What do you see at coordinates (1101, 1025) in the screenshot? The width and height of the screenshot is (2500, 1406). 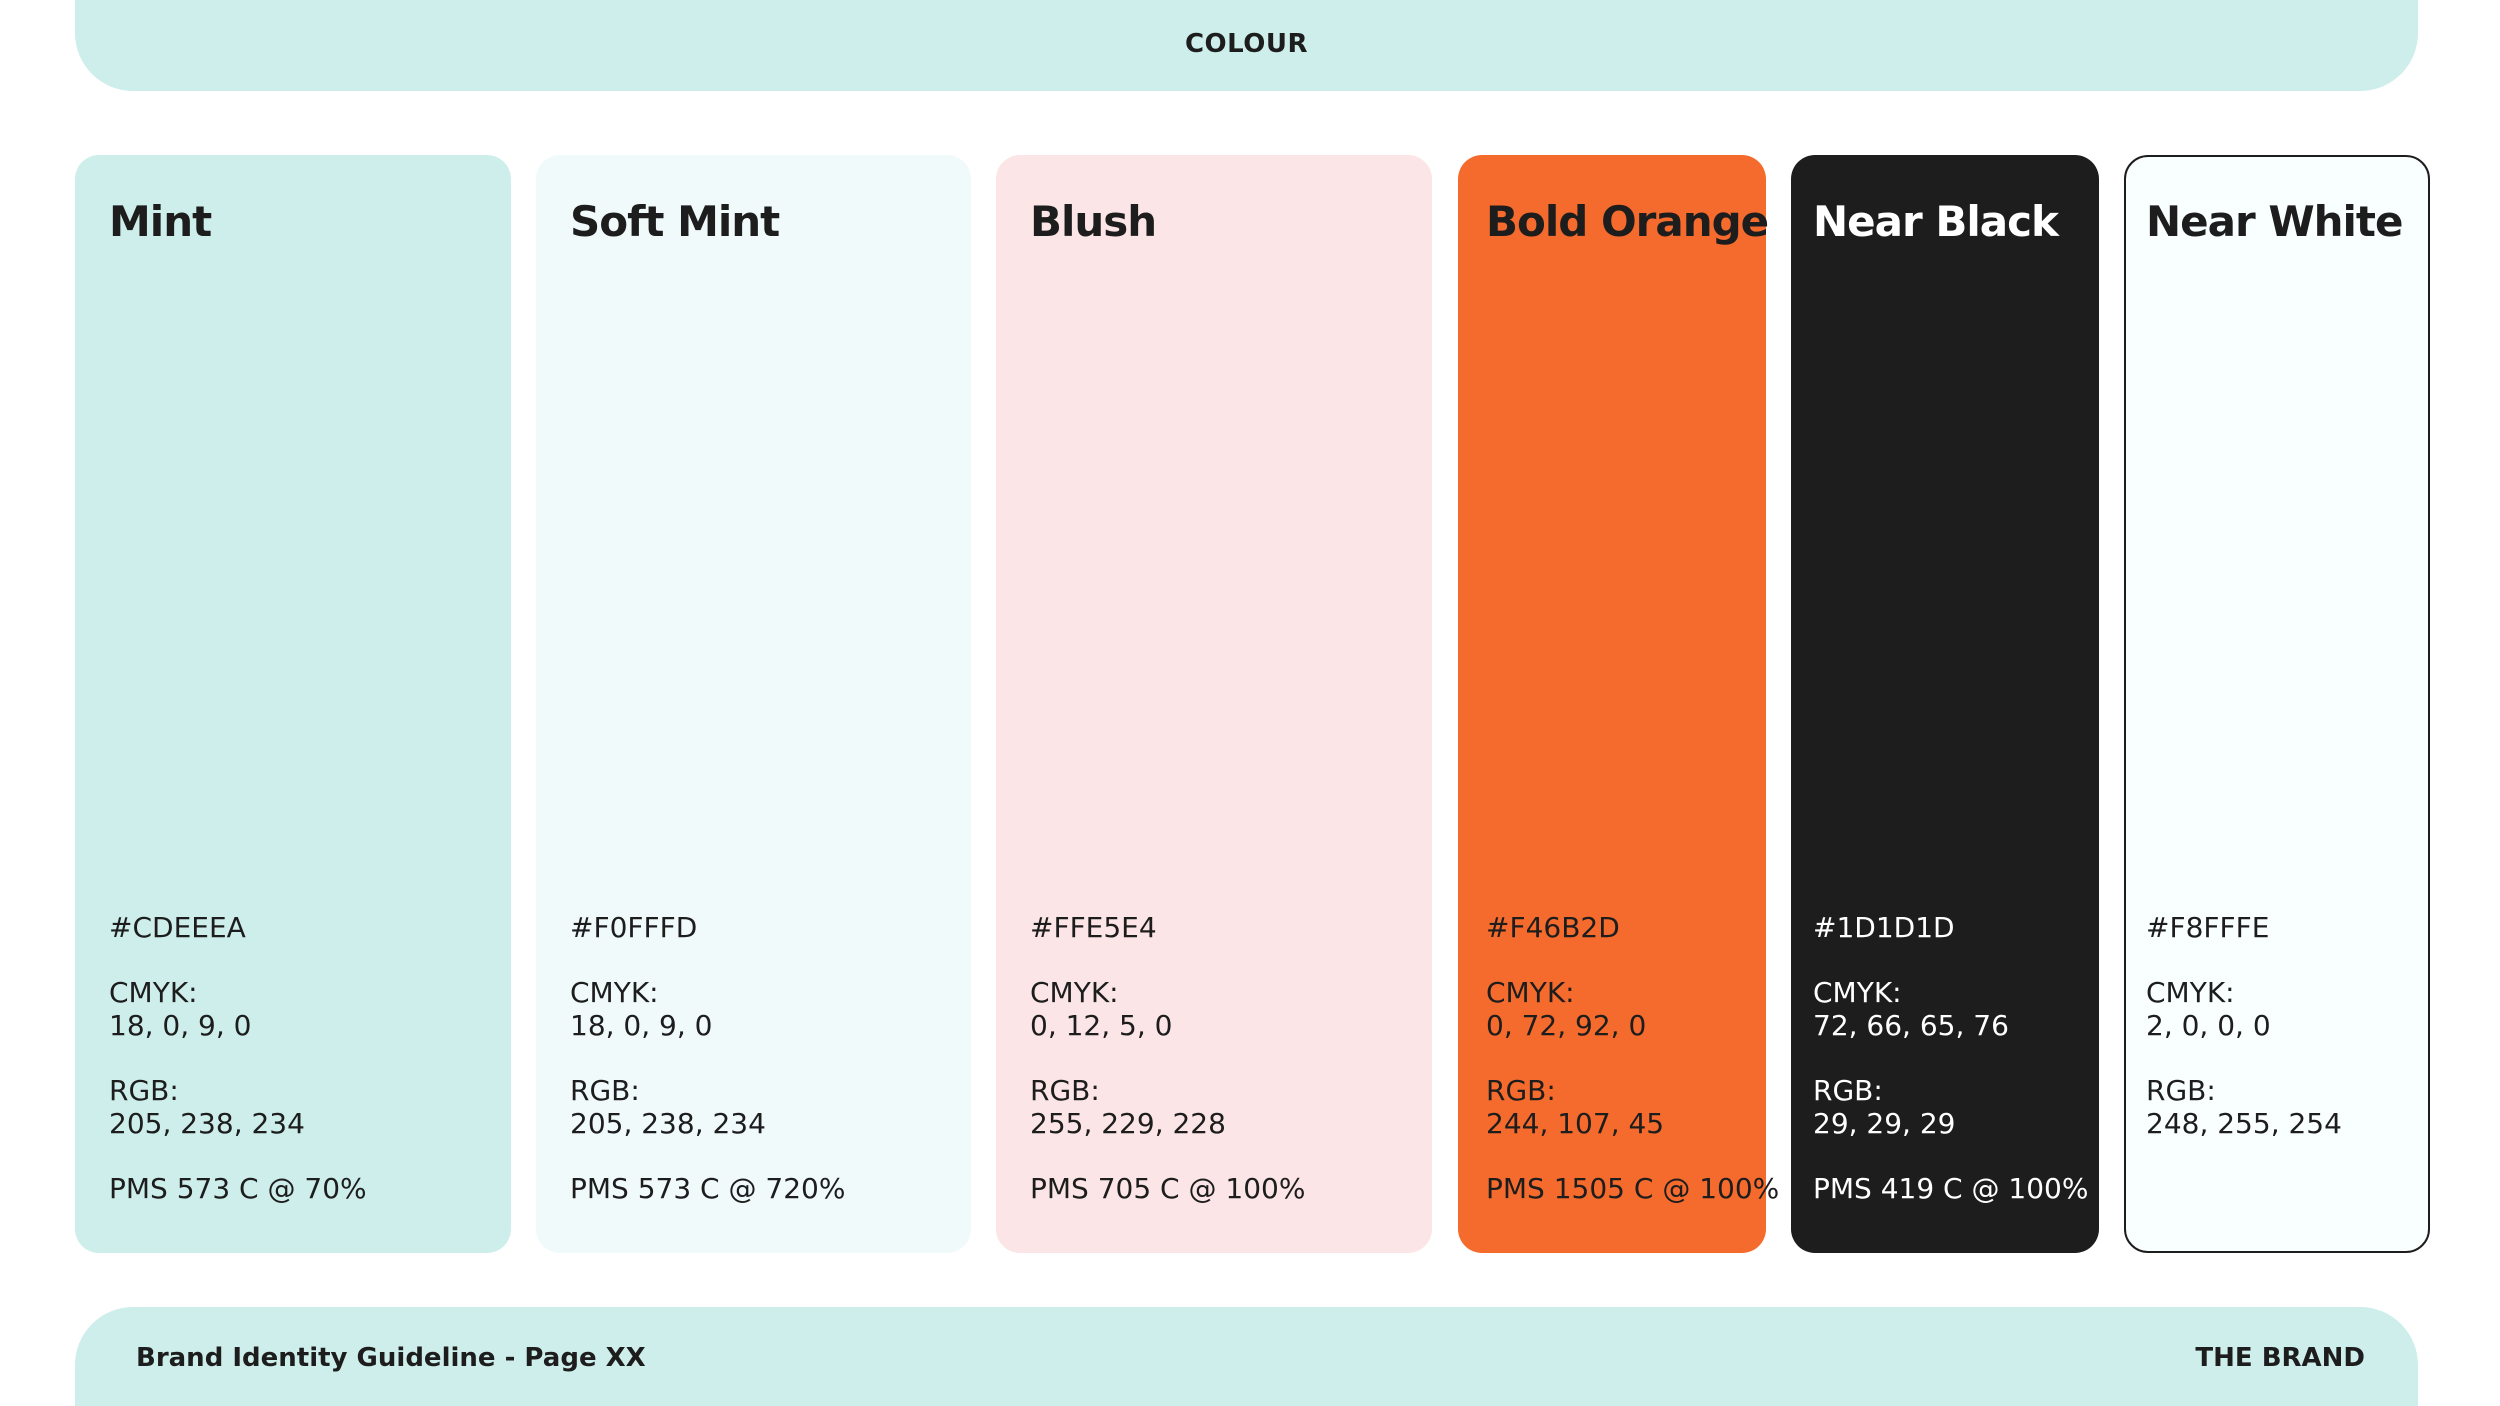 I see `cmyk-value: 0, 12, 5, 0` at bounding box center [1101, 1025].